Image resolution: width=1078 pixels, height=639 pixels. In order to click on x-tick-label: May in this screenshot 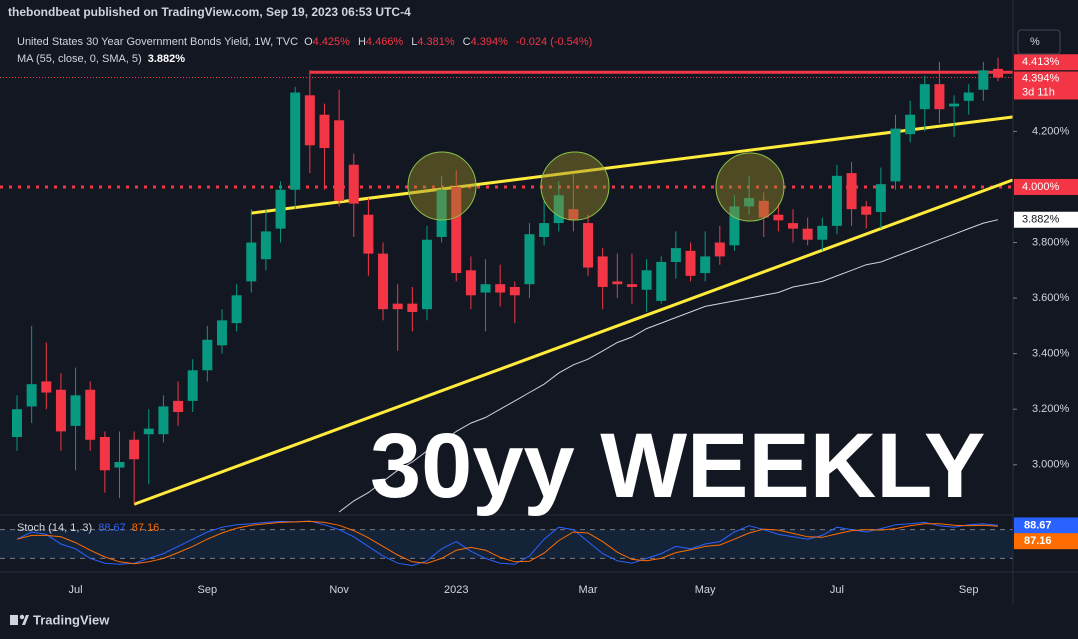, I will do `click(705, 590)`.